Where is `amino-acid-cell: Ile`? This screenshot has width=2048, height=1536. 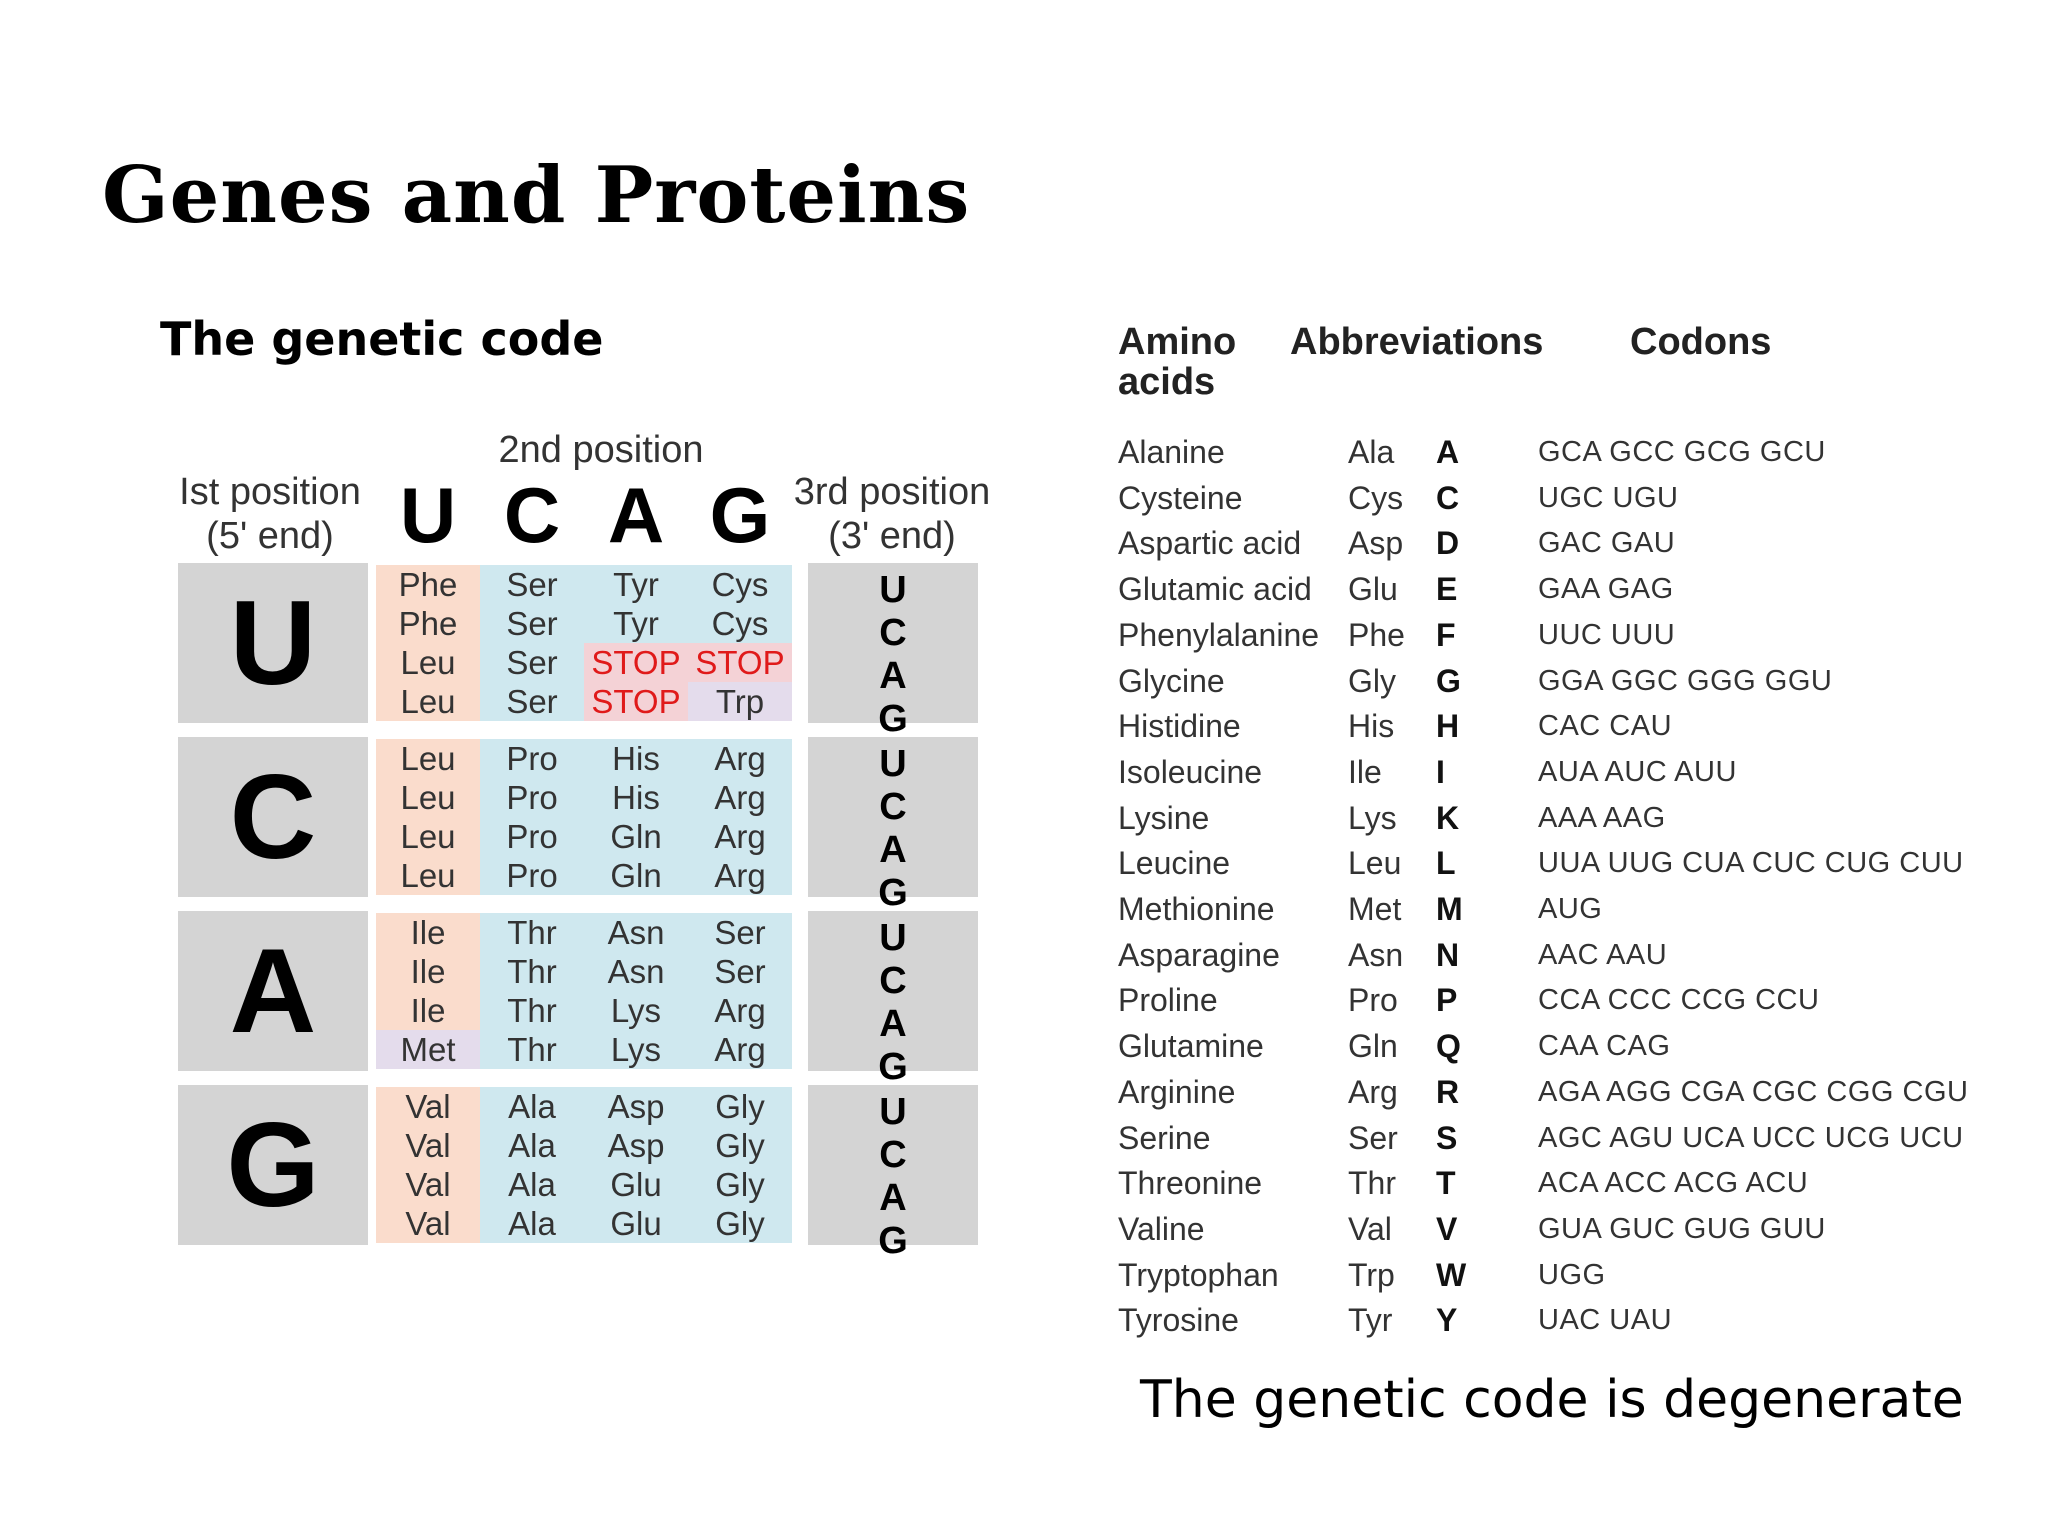 amino-acid-cell: Ile is located at coordinates (428, 932).